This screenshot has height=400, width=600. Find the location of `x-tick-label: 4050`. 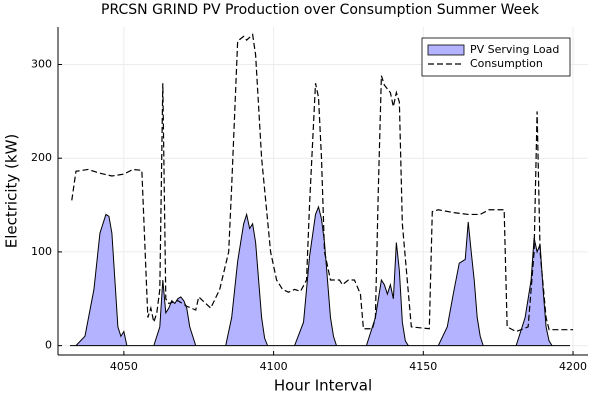

x-tick-label: 4050 is located at coordinates (124, 366).